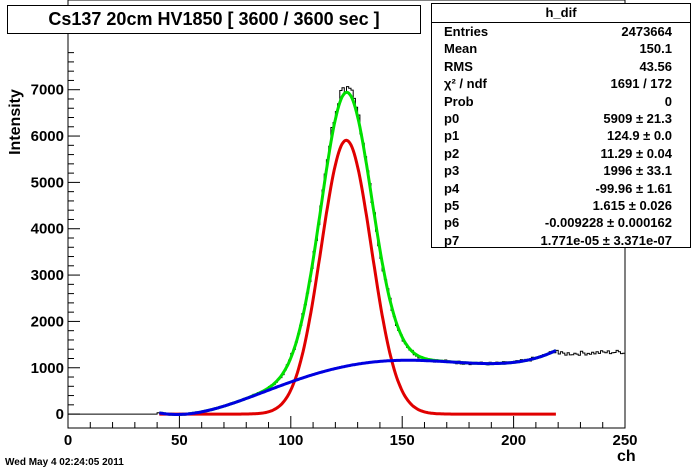  Describe the element at coordinates (459, 101) in the screenshot. I see `stats-label: Prob` at that location.